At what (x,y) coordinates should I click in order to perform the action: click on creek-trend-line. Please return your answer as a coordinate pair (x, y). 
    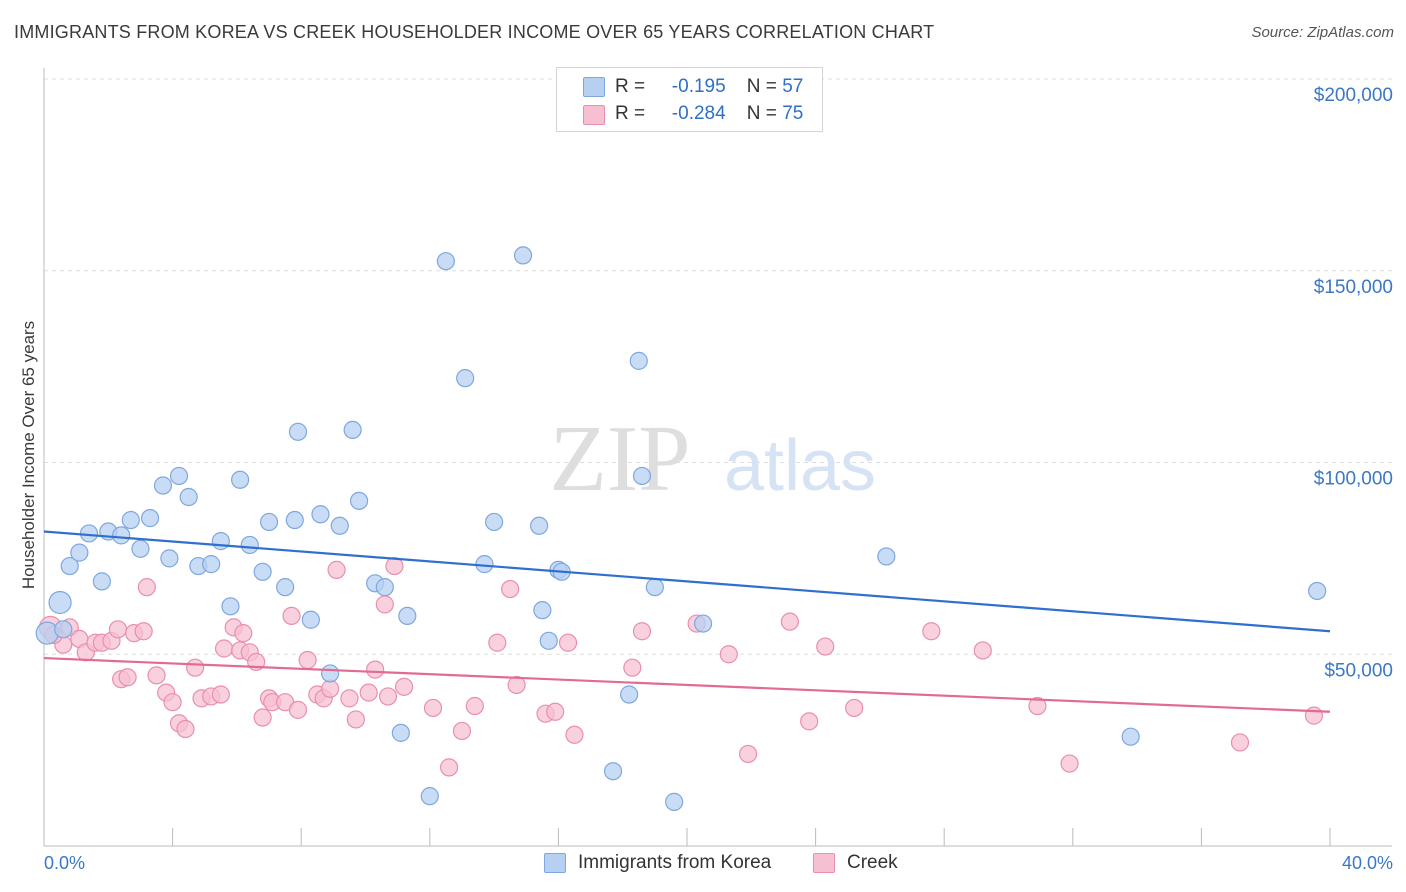
    Looking at the image, I should click on (687, 684).